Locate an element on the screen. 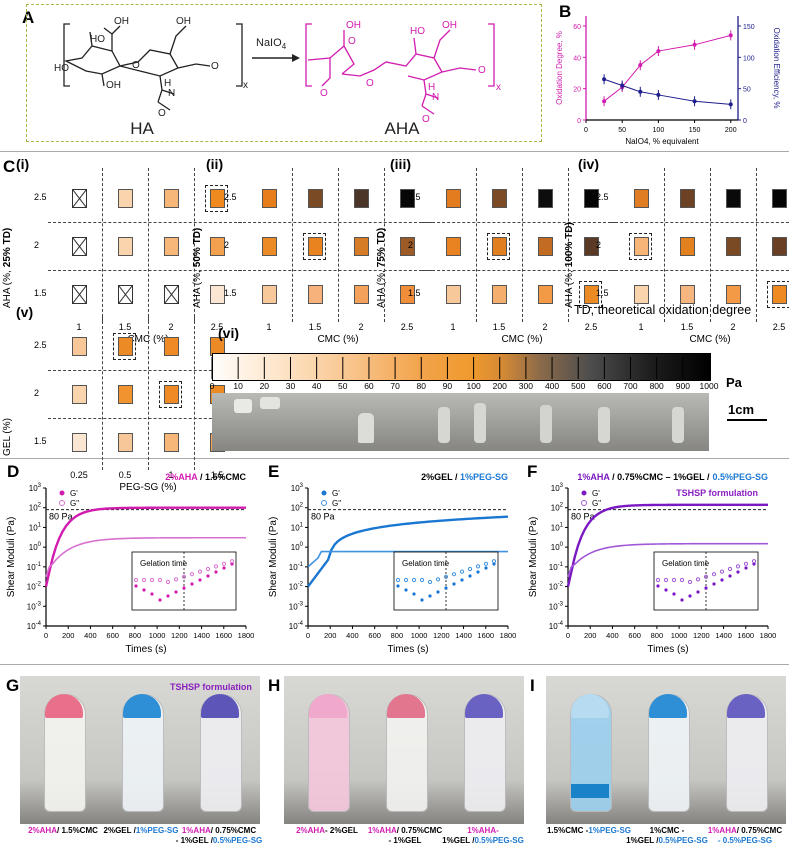 This screenshot has height=848, width=789. caption-part-b: / 0.75%CMC is located at coordinates (419, 830).